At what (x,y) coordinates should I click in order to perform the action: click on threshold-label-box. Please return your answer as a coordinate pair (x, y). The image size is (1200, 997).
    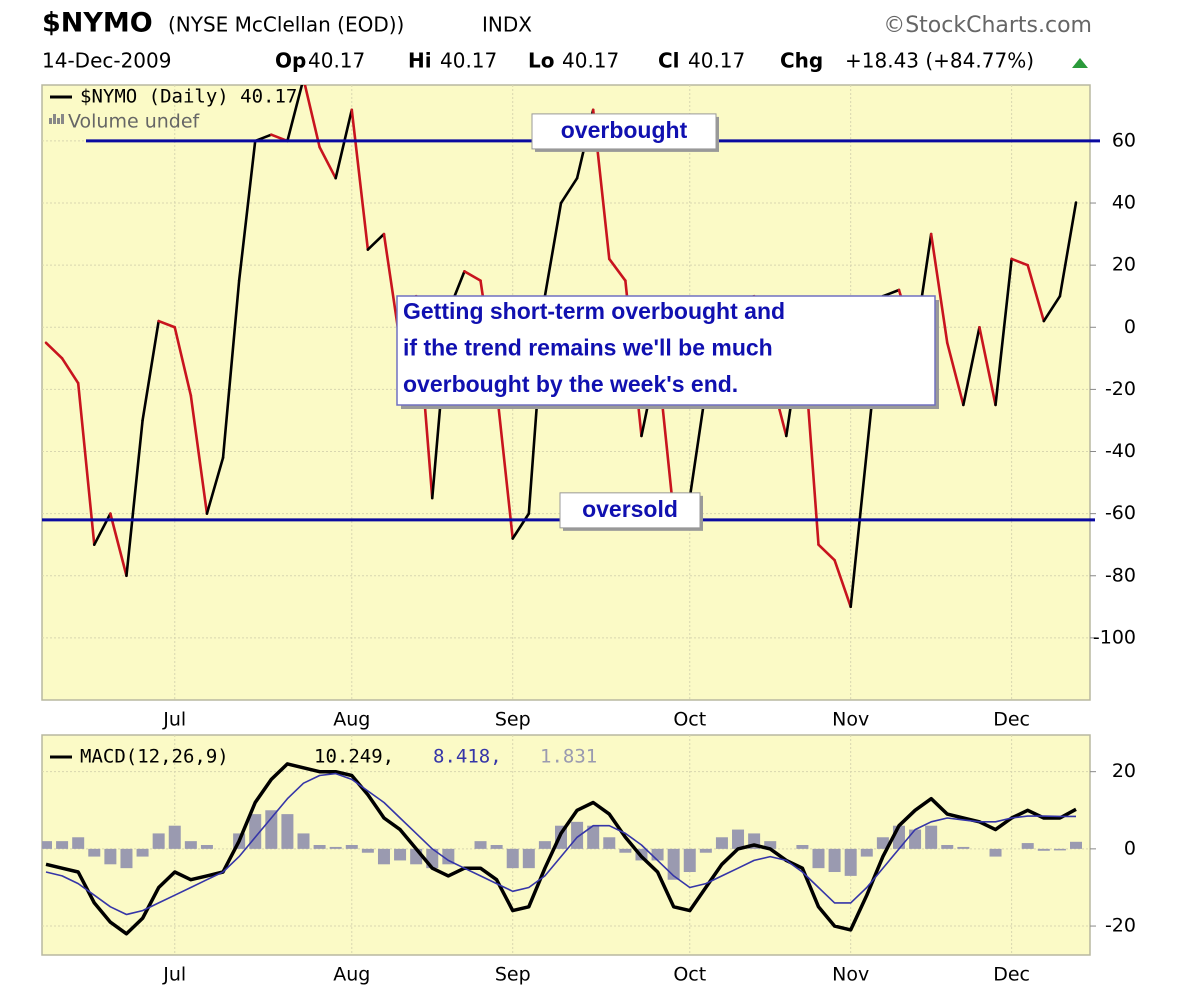
    Looking at the image, I should click on (630, 510).